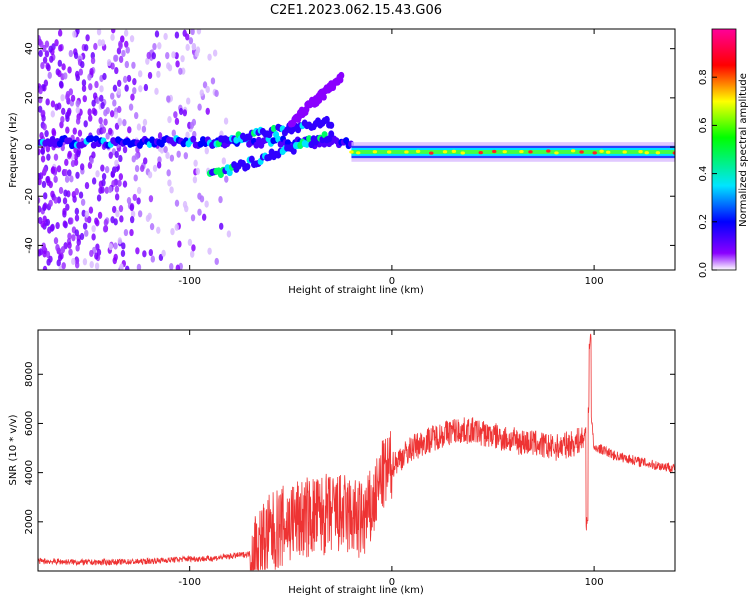 Image resolution: width=750 pixels, height=600 pixels. I want to click on y-tick-label: 8000, so click(29, 374).